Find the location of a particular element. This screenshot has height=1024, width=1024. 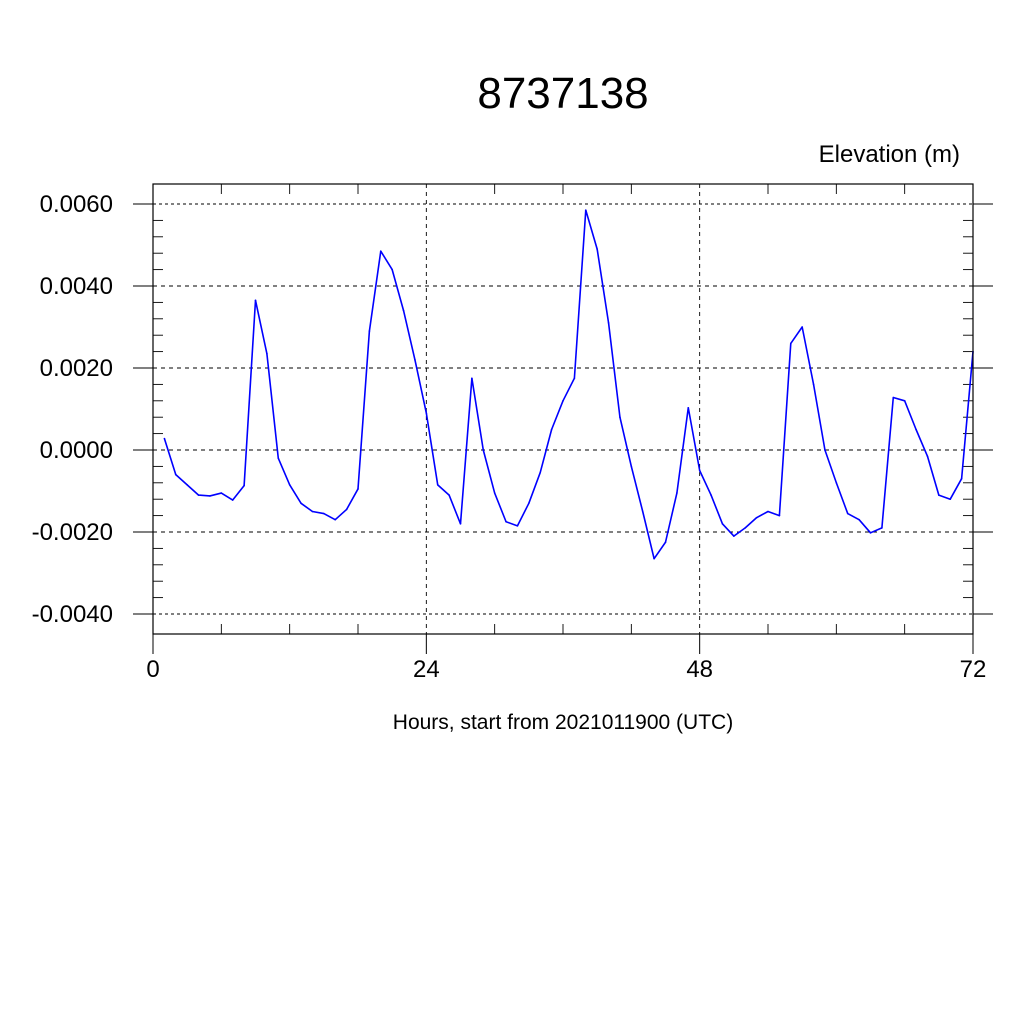

x-tick-label: 0 is located at coordinates (152, 669).